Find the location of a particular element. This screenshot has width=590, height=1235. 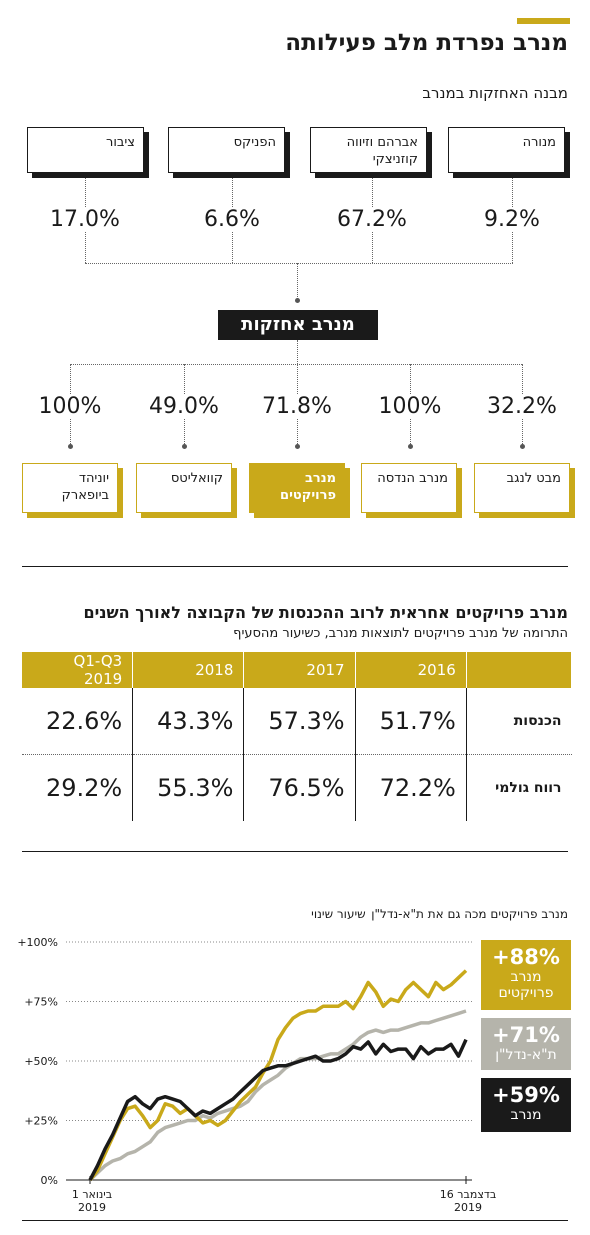

column-header: 2017 is located at coordinates (299, 670).